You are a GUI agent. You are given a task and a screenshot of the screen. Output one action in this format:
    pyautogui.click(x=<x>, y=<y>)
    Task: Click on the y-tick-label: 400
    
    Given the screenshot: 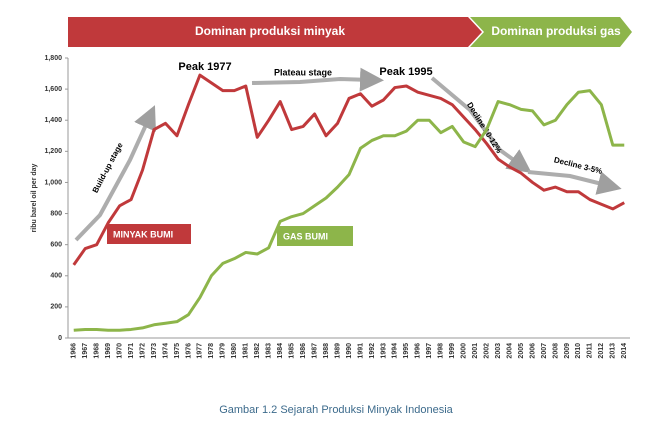 What is the action you would take?
    pyautogui.click(x=56, y=276)
    